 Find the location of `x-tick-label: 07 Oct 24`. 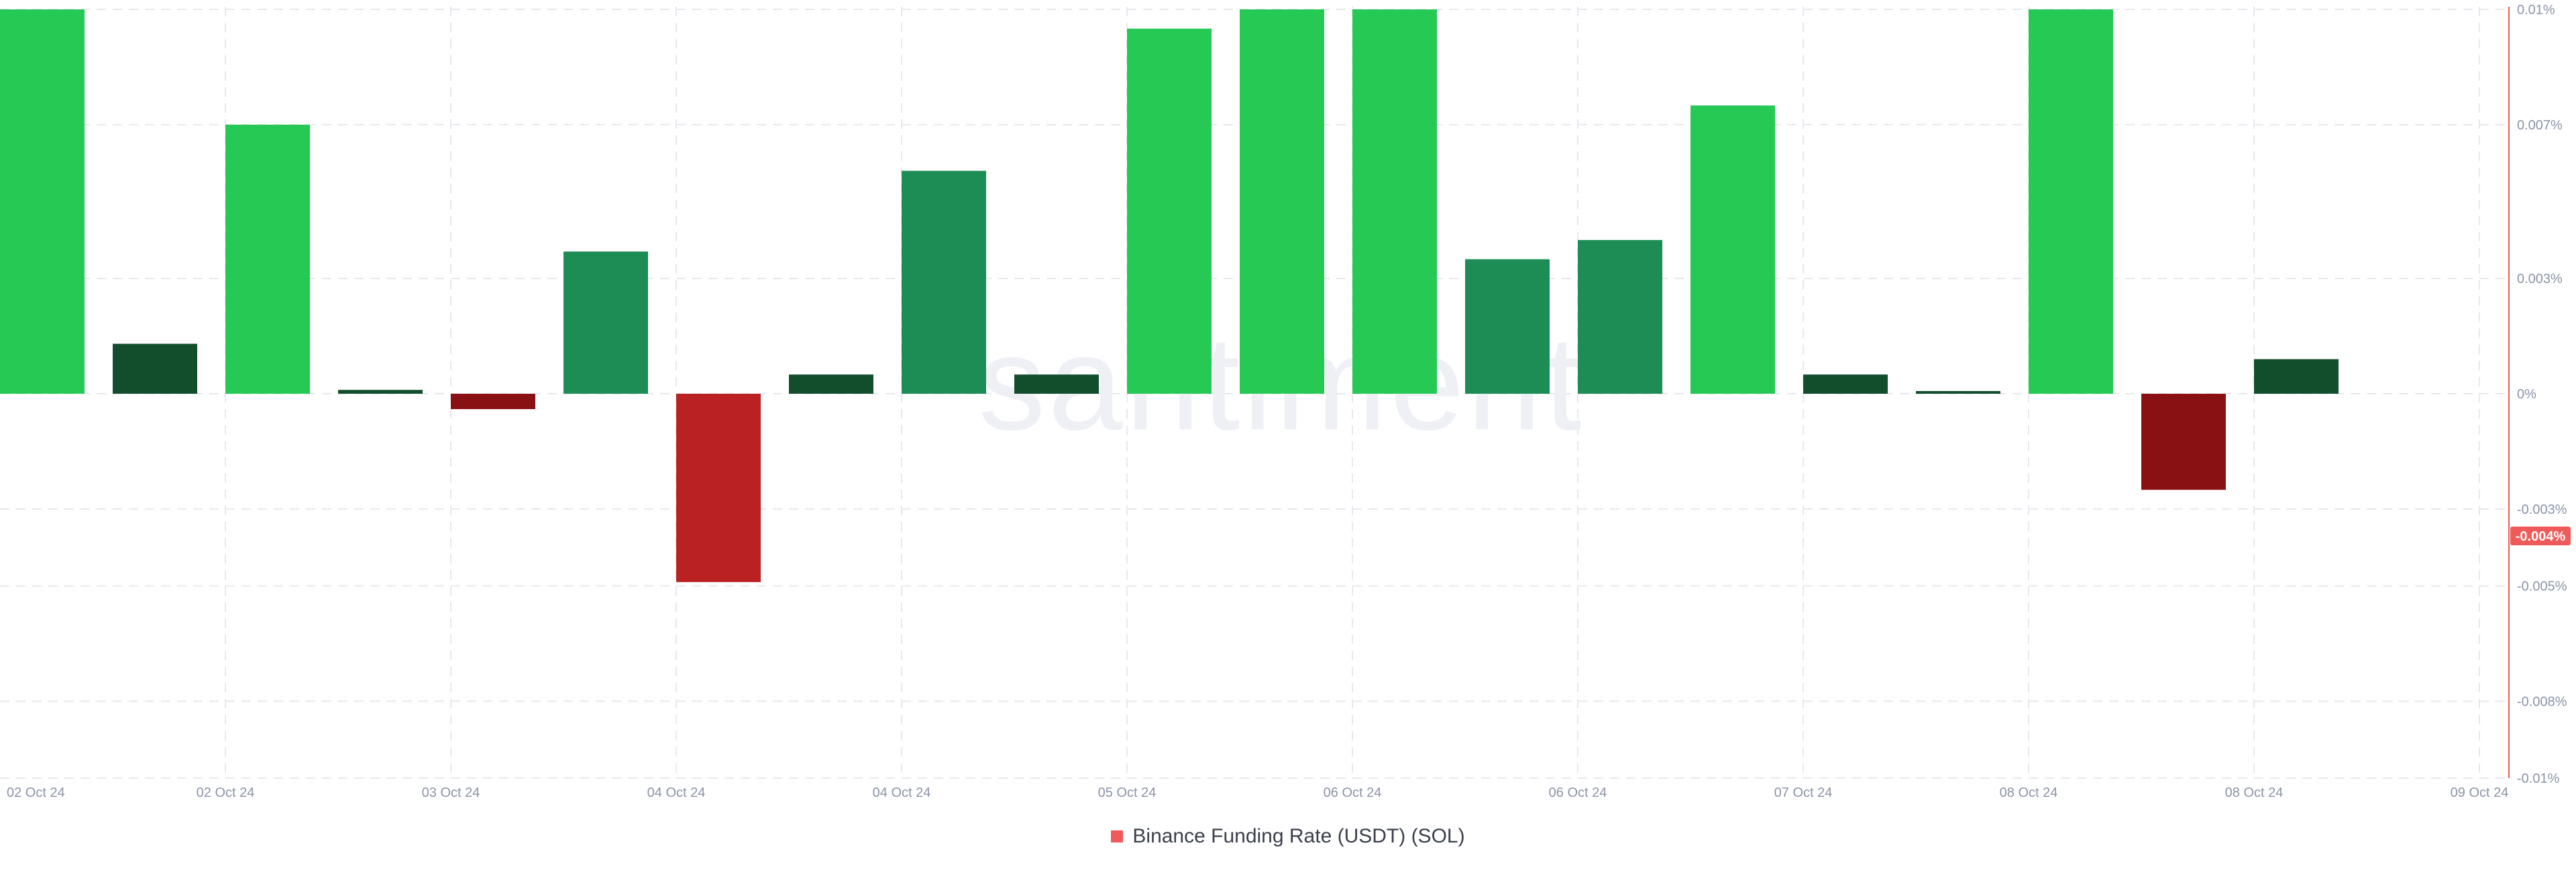

x-tick-label: 07 Oct 24 is located at coordinates (1803, 793).